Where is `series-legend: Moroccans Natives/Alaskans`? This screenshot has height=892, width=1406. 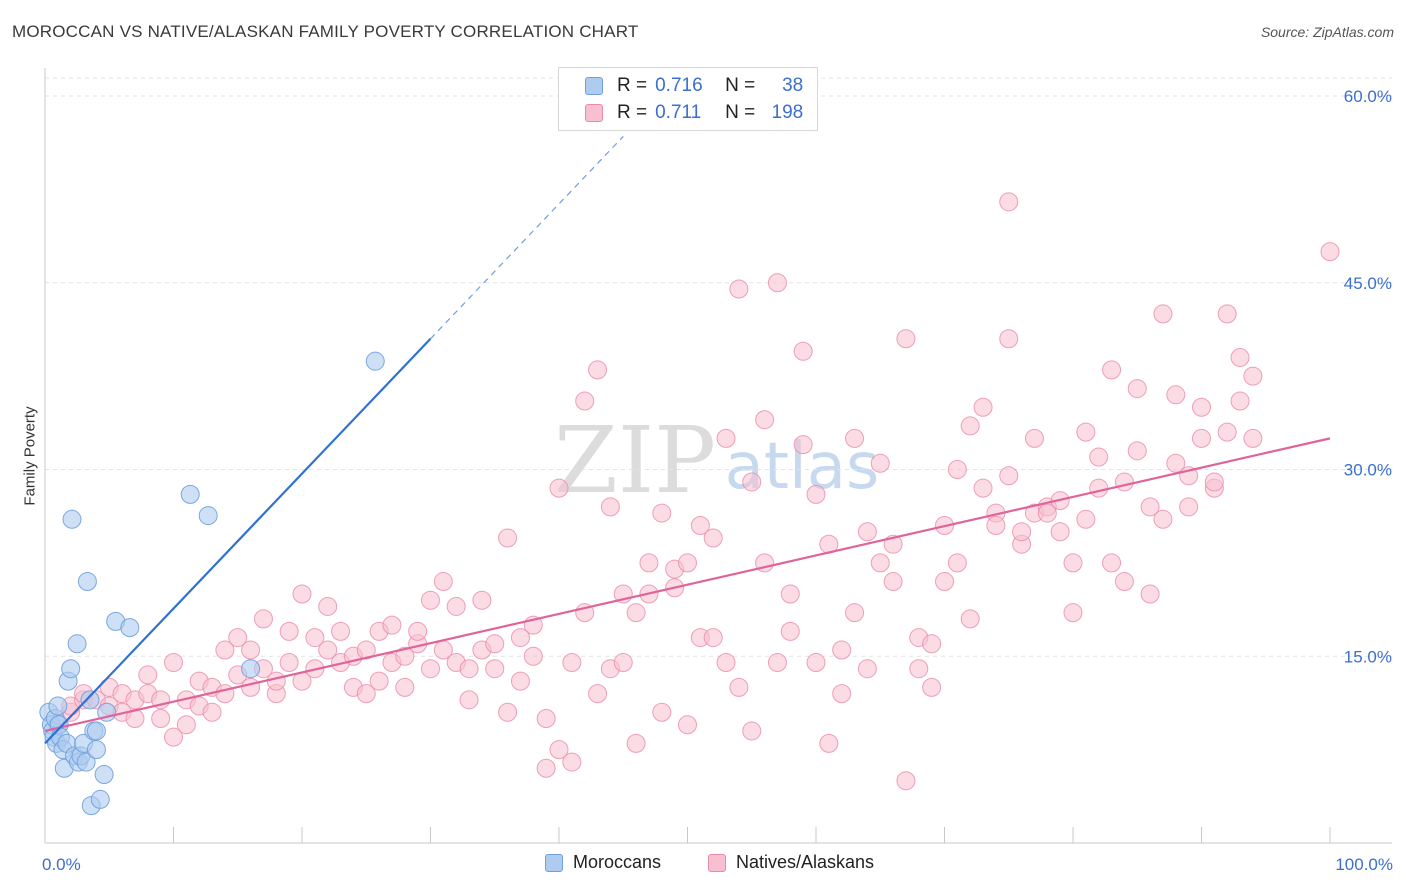
series-legend: Moroccans Natives/Alaskans is located at coordinates (703, 865).